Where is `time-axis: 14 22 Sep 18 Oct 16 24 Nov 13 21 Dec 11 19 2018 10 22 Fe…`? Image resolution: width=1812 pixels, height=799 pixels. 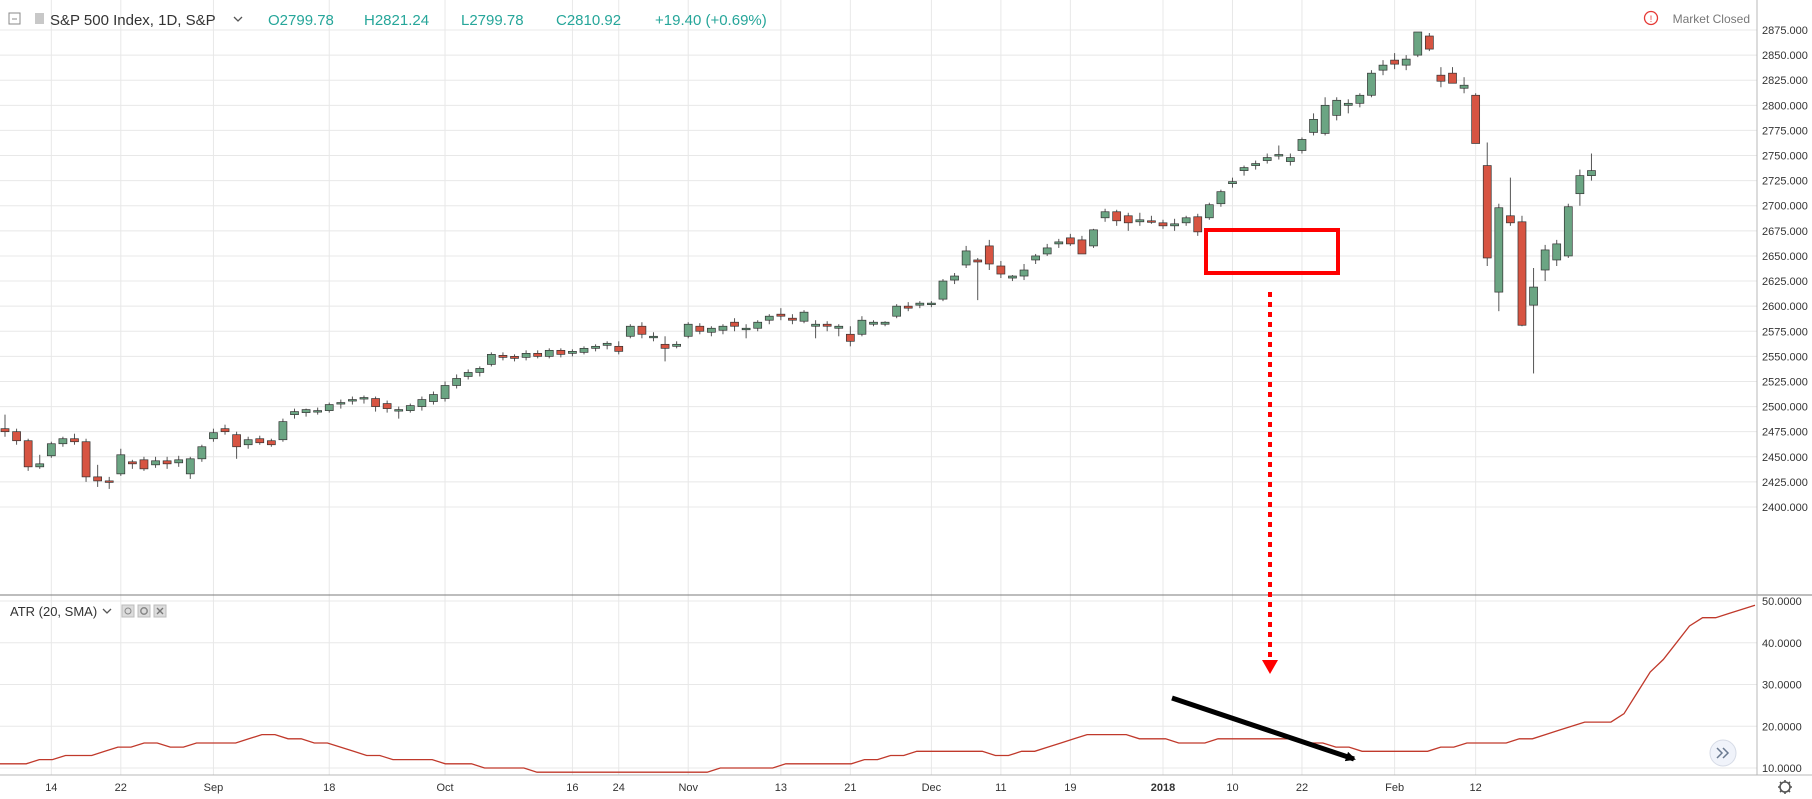
time-axis: 14 22 Sep 18 Oct 16 24 Nov 13 21 Dec 11 19 2018 10 22 Fe… is located at coordinates (763, 788).